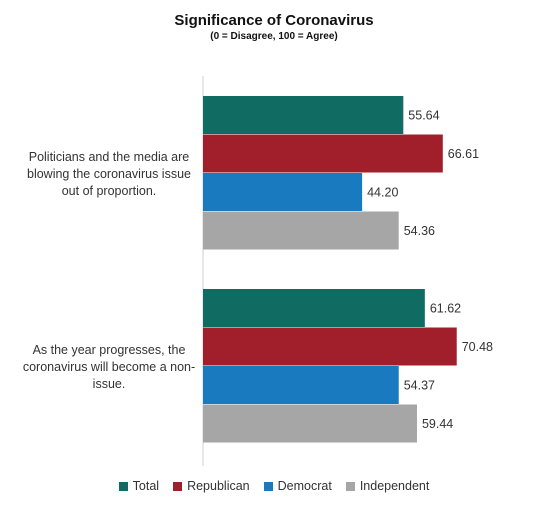 The width and height of the screenshot is (548, 520). Describe the element at coordinates (394, 486) in the screenshot. I see `legend-label-independent: Independent` at that location.